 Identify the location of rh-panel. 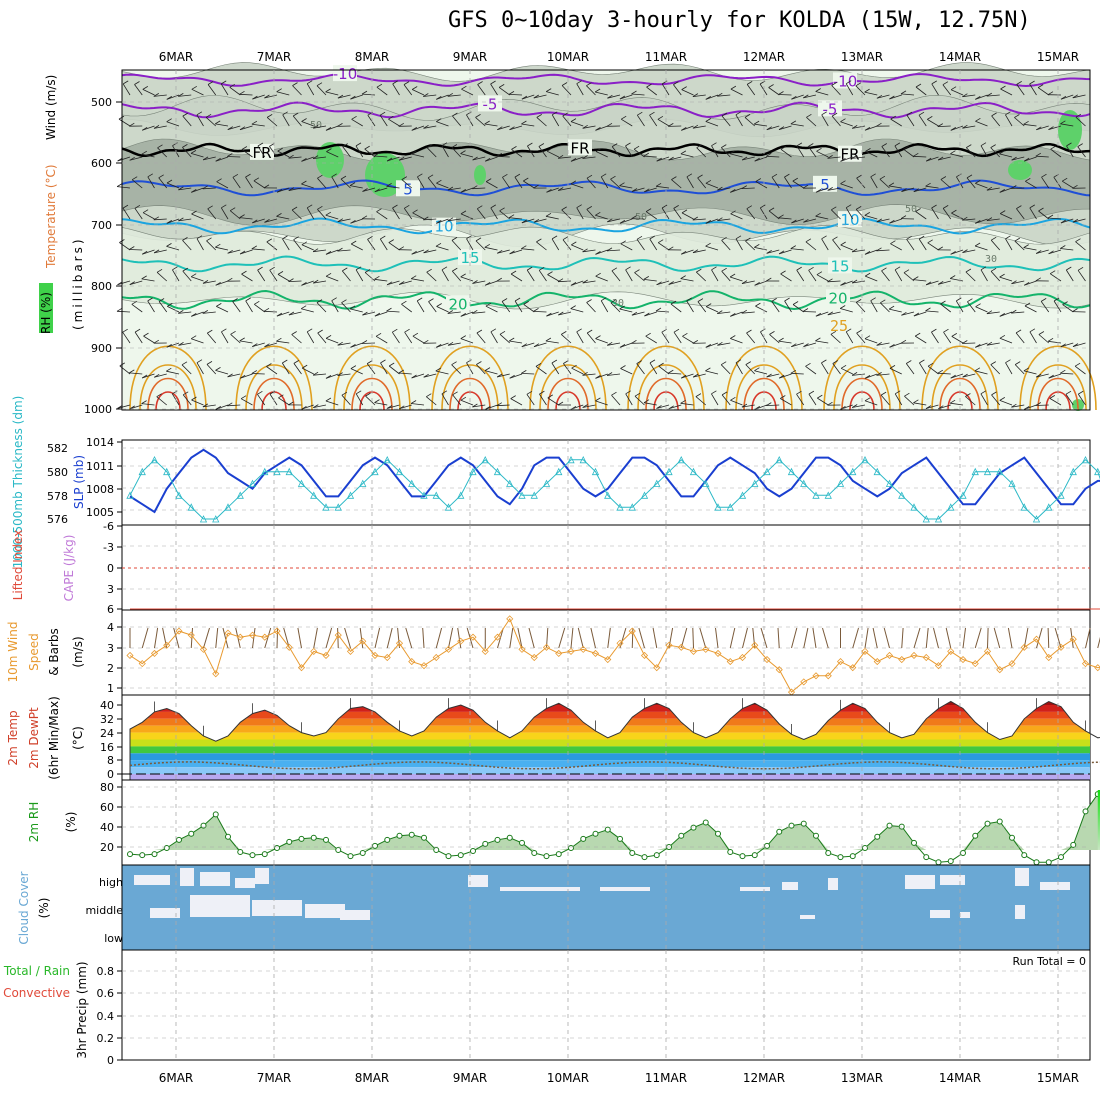
(606, 822).